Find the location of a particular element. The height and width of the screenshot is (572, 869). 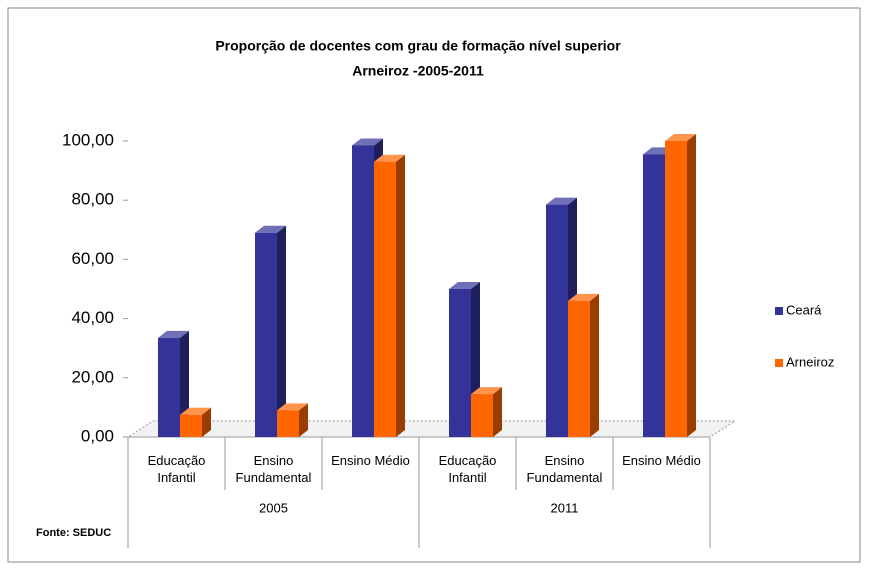

source-note: Fonte: SEDUC is located at coordinates (73, 533).